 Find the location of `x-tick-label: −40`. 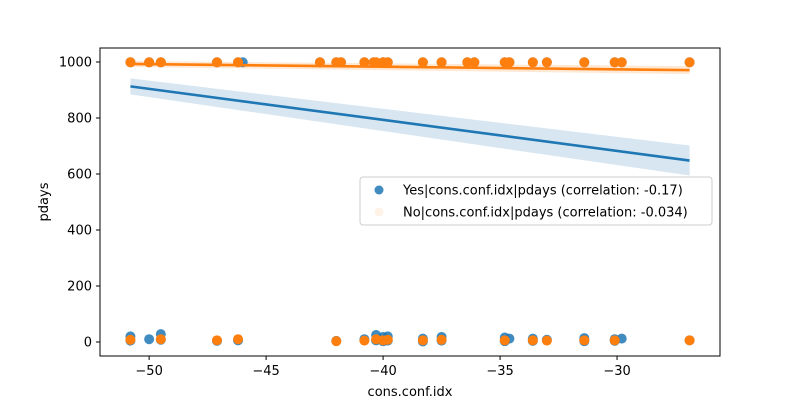

x-tick-label: −40 is located at coordinates (382, 371).